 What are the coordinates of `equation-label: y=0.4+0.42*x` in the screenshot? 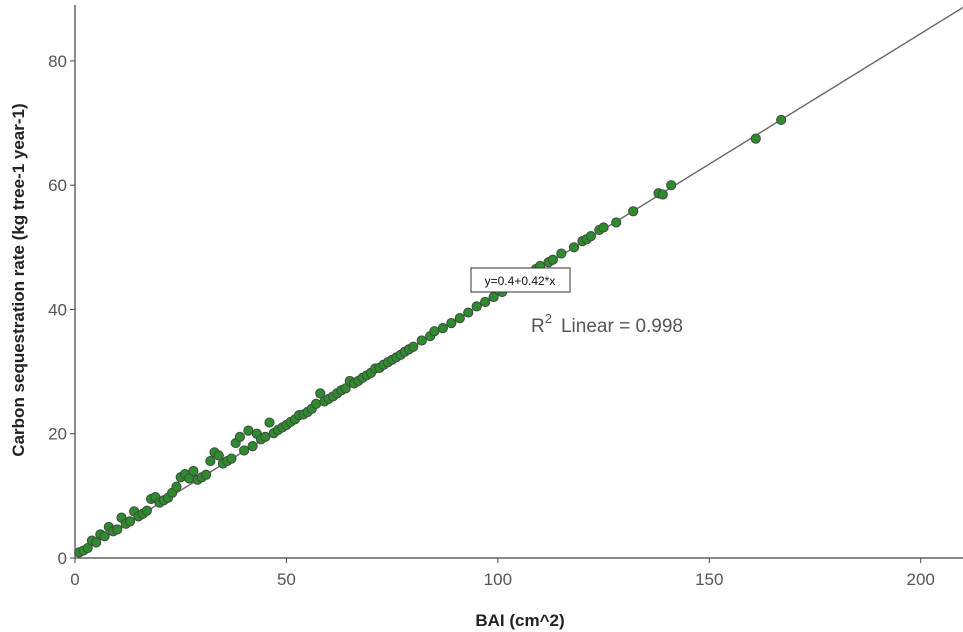 It's located at (520, 280).